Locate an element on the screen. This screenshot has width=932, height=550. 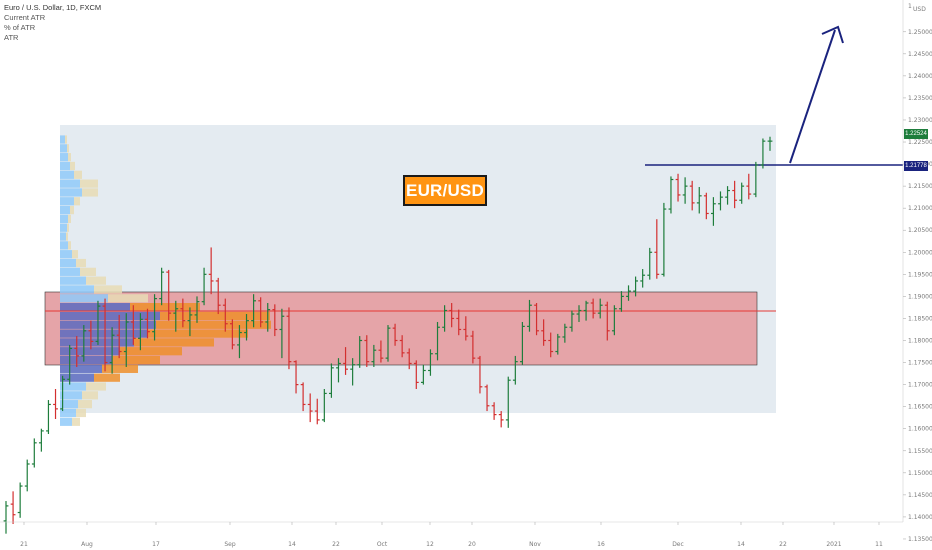
time-tick-label: 21 is located at coordinates (24, 544).